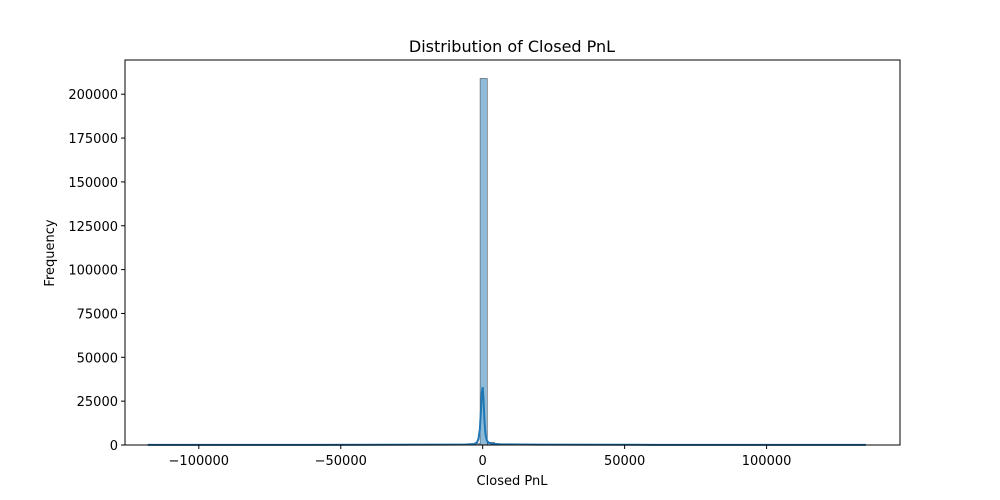 The image size is (1000, 500). What do you see at coordinates (512, 46) in the screenshot?
I see `chart-title: Distribution of Closed PnL` at bounding box center [512, 46].